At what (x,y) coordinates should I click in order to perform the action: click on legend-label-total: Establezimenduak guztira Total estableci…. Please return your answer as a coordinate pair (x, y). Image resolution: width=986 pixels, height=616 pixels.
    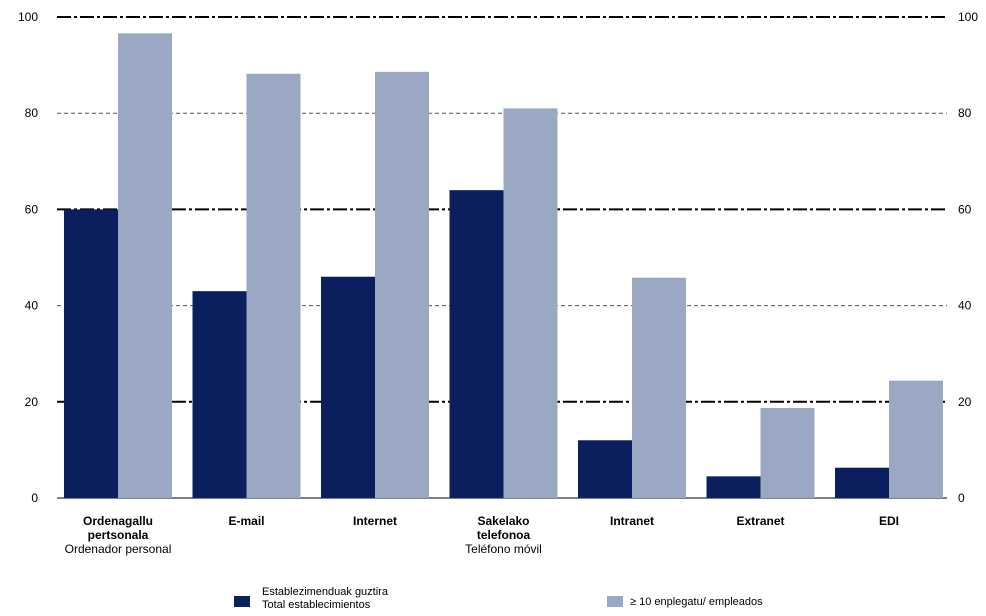
    Looking at the image, I should click on (325, 599).